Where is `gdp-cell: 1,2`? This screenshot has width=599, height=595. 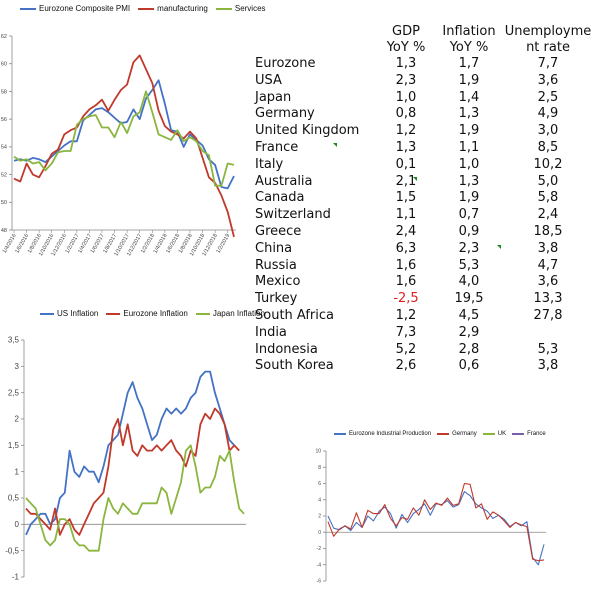
gdp-cell: 1,2 is located at coordinates (406, 315).